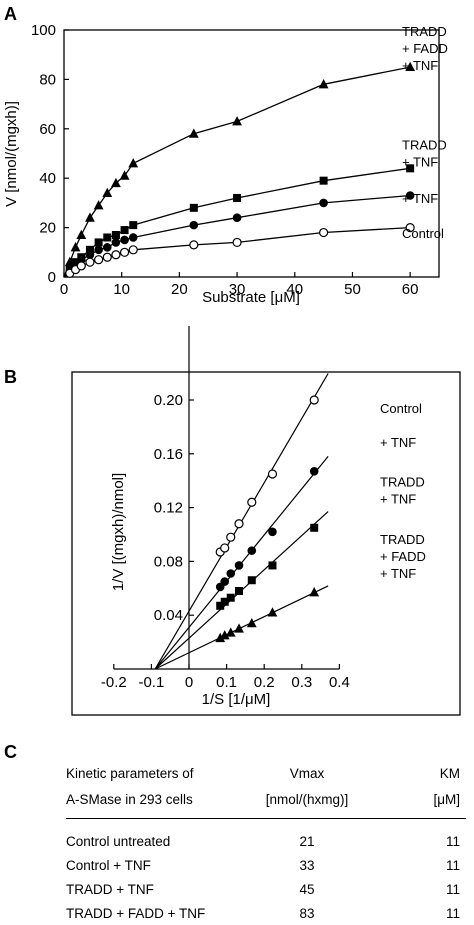 This screenshot has height=925, width=474. What do you see at coordinates (11, 154) in the screenshot?
I see `chart-a-ylabel: V [nmol/(mgxh)]` at bounding box center [11, 154].